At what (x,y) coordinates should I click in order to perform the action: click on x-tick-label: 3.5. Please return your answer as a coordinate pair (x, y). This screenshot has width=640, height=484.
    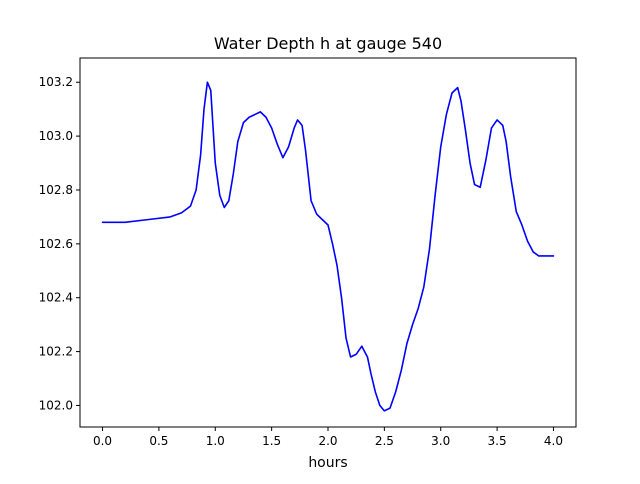
    Looking at the image, I should click on (497, 441).